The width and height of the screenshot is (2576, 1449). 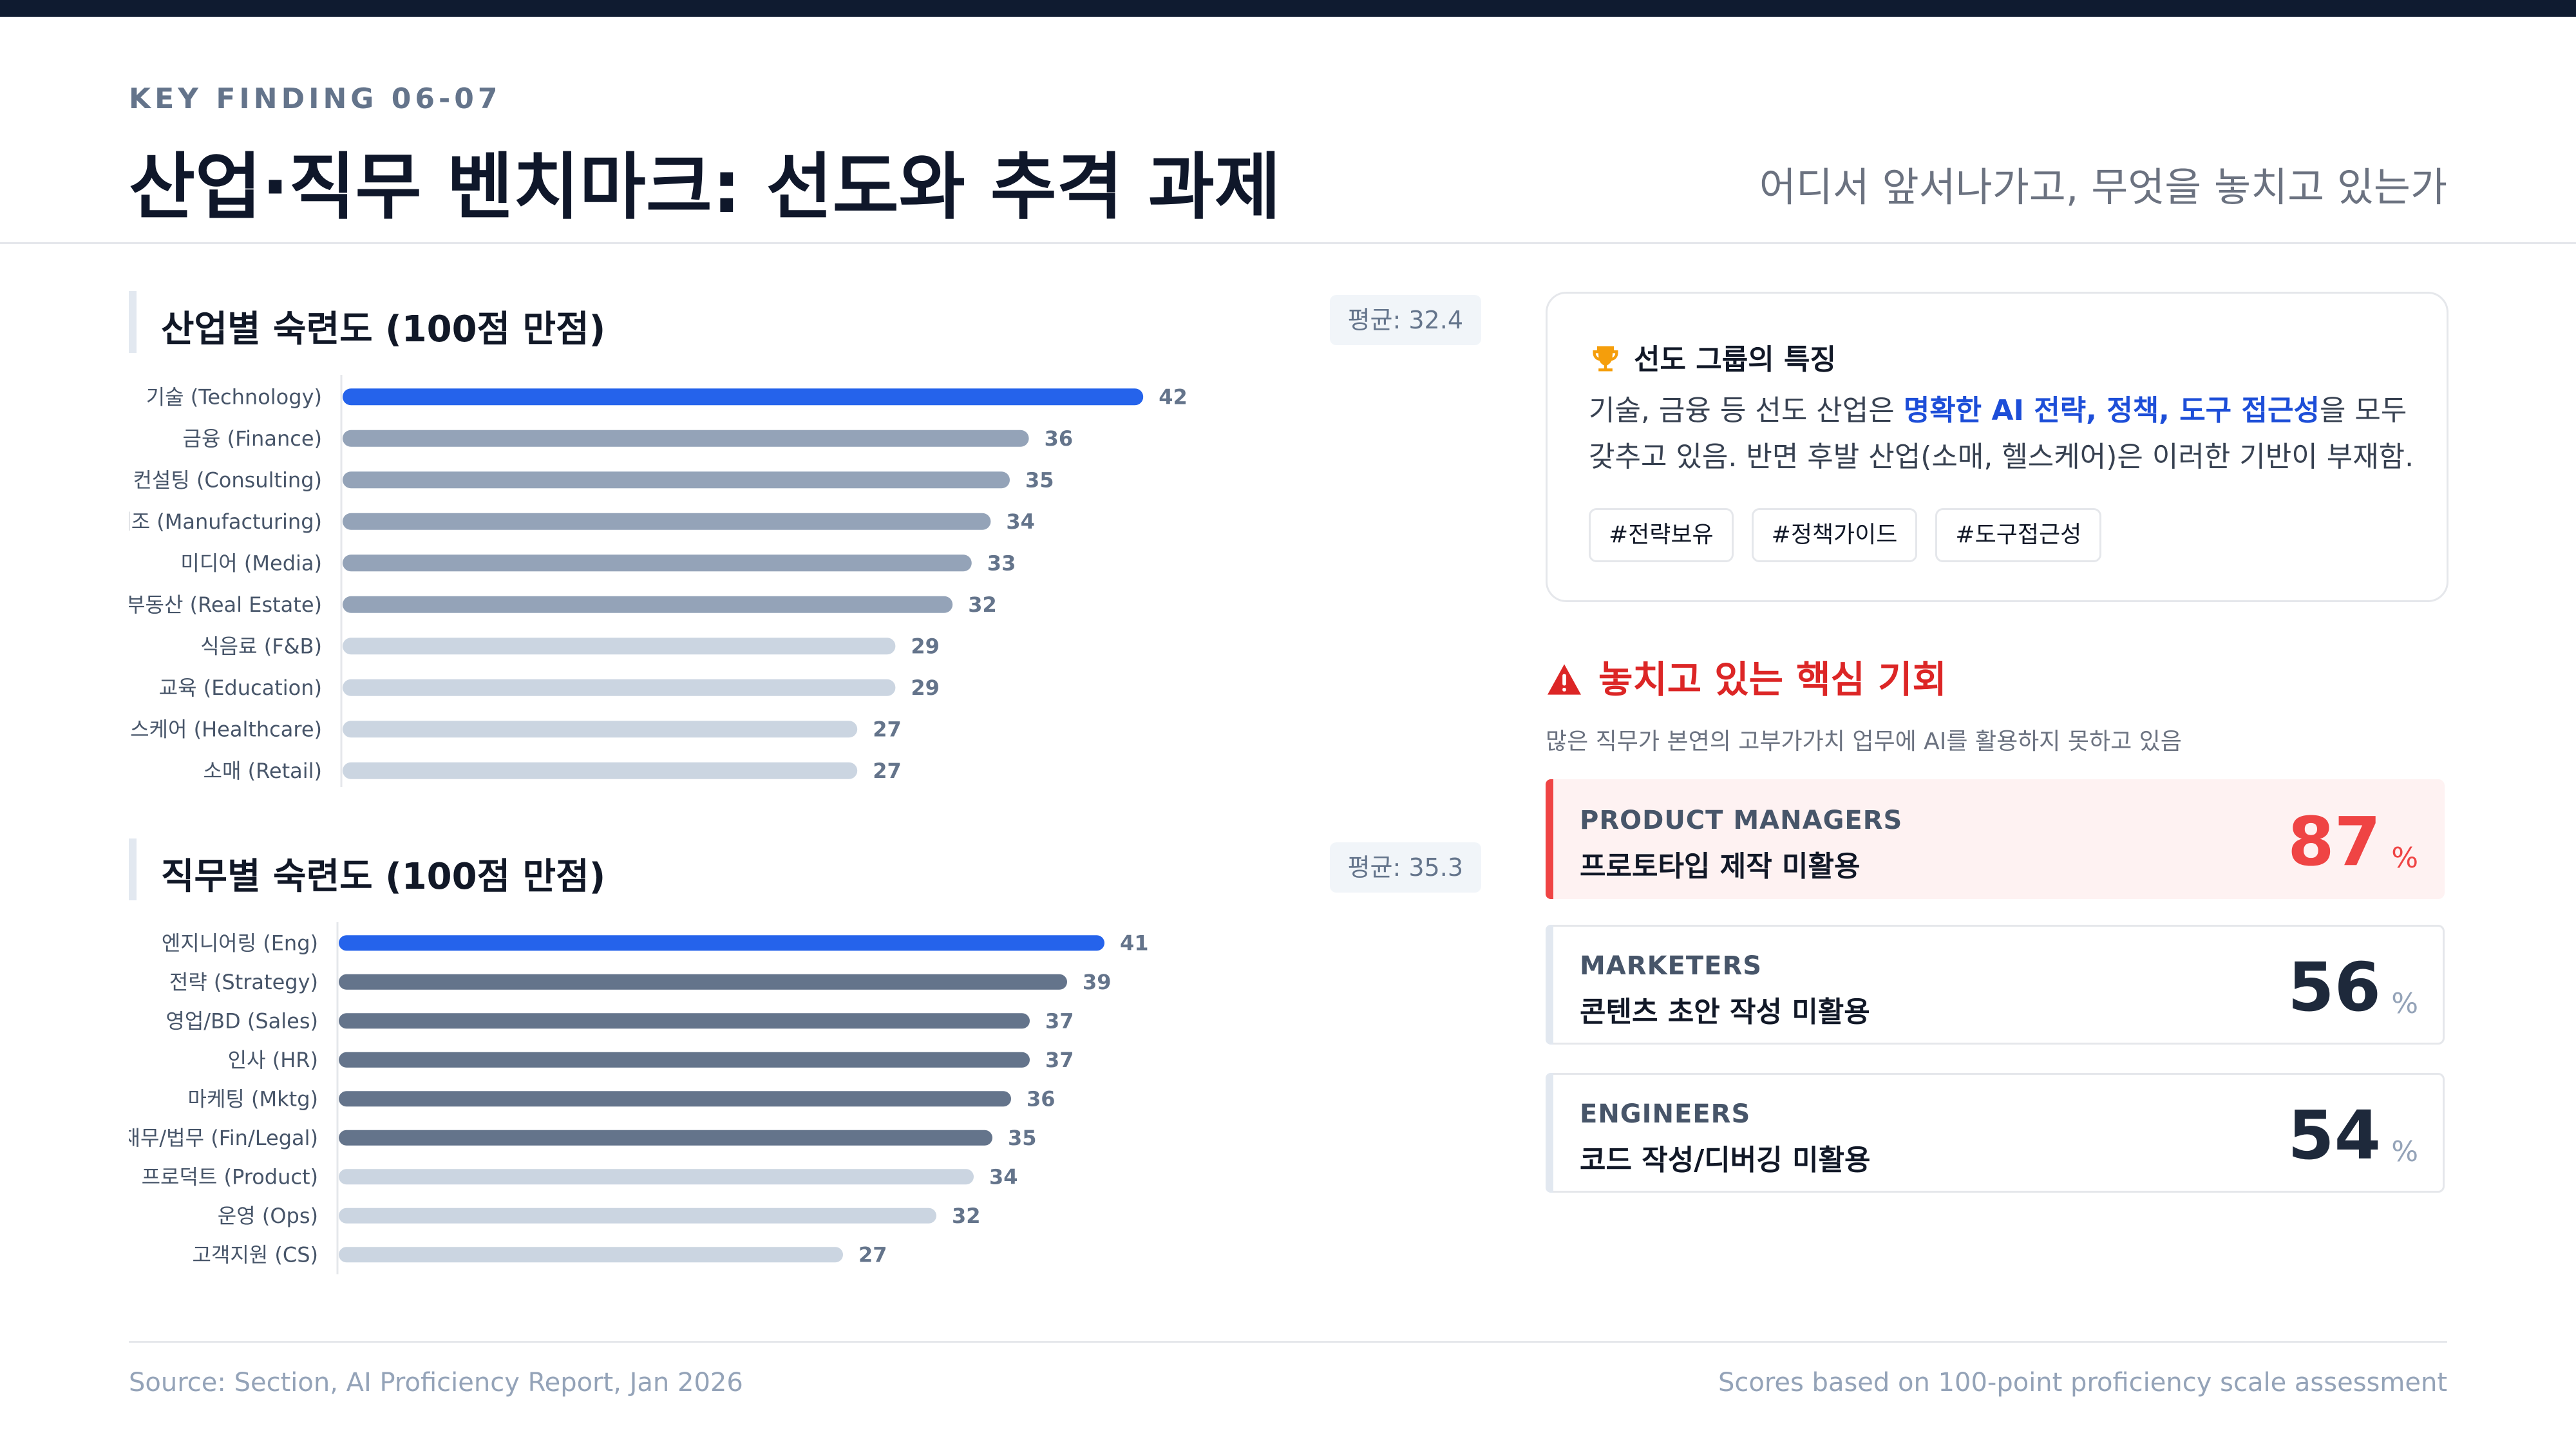 I want to click on opportunity-value: 56, so click(x=2334, y=987).